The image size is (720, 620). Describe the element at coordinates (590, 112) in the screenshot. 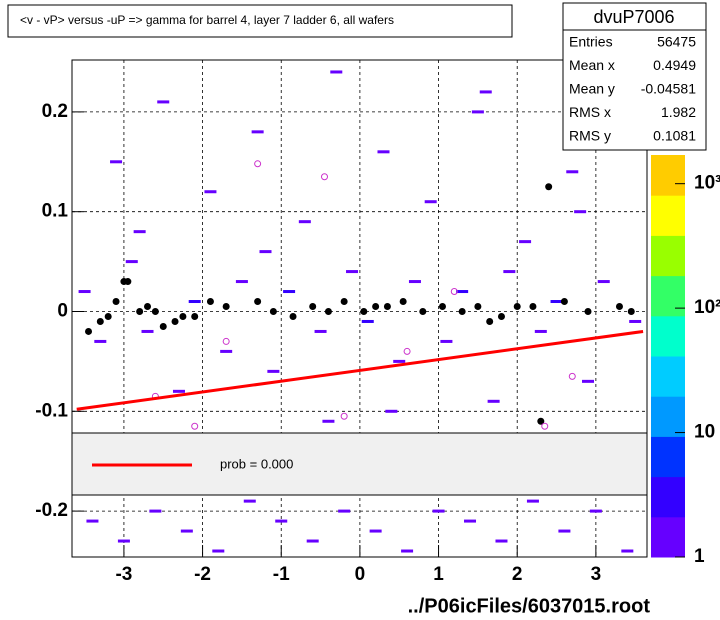

I see `stat-label: RMS x` at that location.